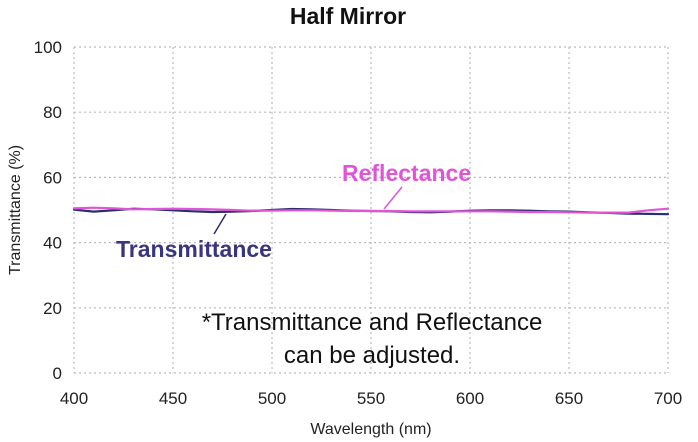 Image resolution: width=698 pixels, height=442 pixels. What do you see at coordinates (52, 308) in the screenshot?
I see `y-tick-label: 20` at bounding box center [52, 308].